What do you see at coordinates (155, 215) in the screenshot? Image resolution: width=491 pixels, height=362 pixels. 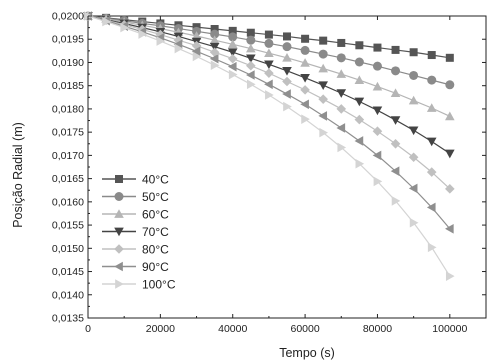 I see `legend-label: 60°C` at bounding box center [155, 215].